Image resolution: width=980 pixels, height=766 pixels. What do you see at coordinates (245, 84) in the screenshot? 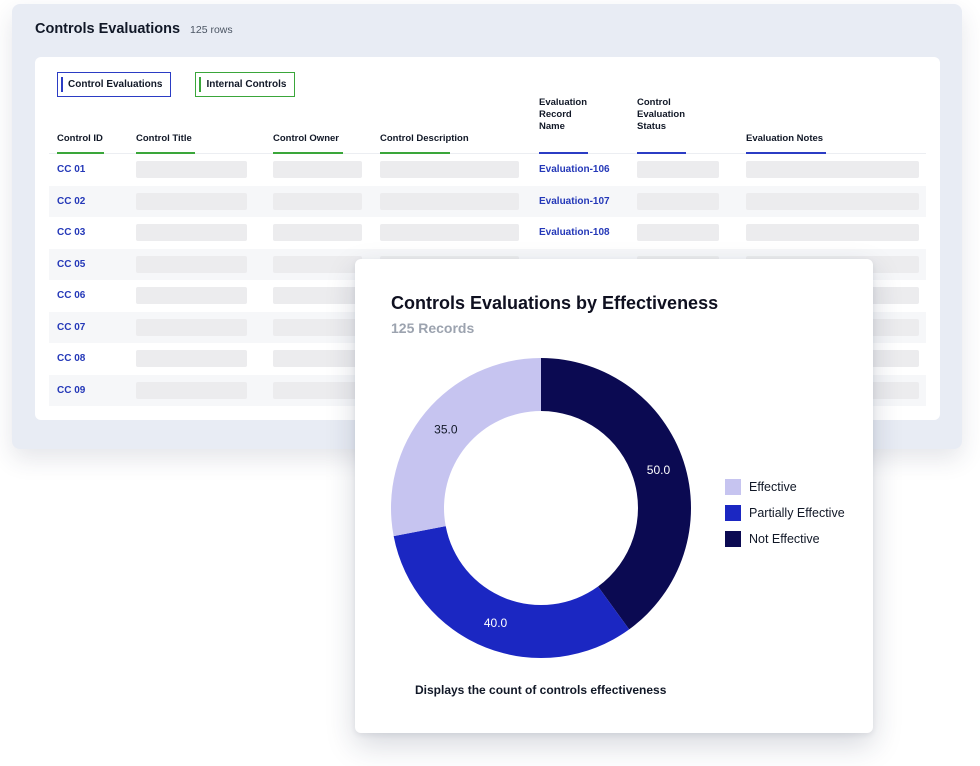
I see `tab-internal-controls: Internal Controls` at bounding box center [245, 84].